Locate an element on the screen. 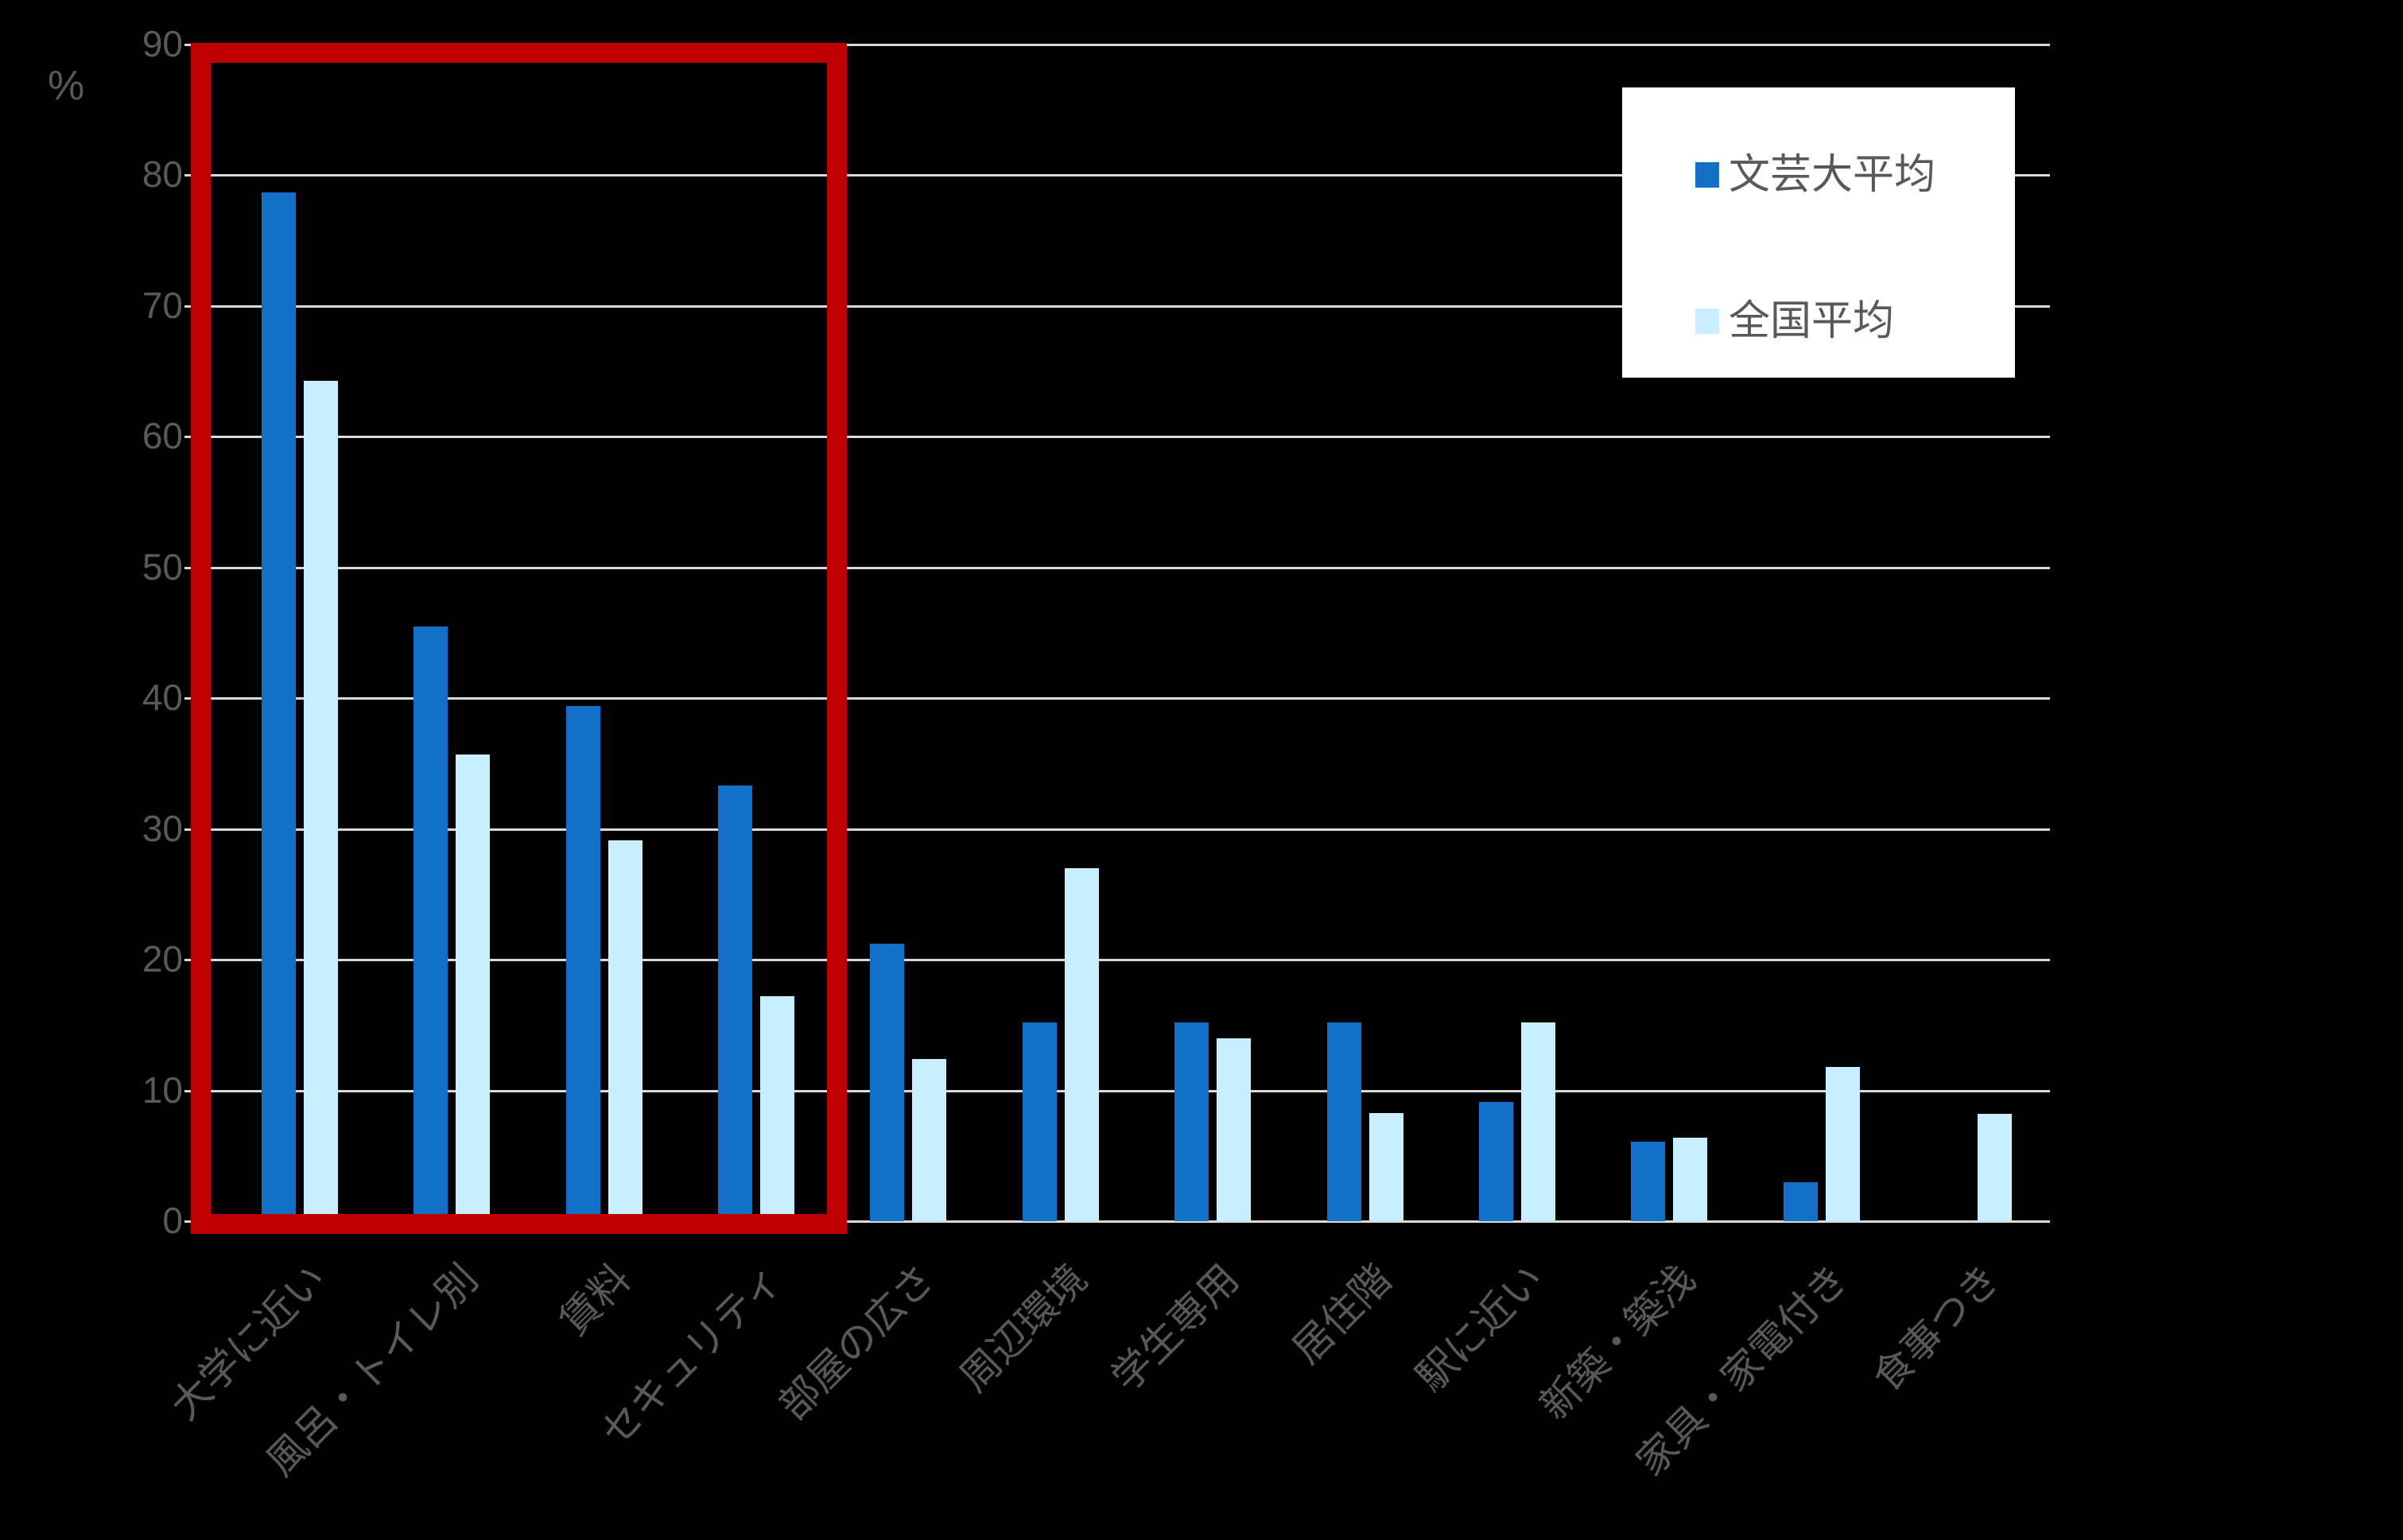 This screenshot has height=1540, width=2403. x-tick-label: 学生専用 is located at coordinates (1175, 1328).